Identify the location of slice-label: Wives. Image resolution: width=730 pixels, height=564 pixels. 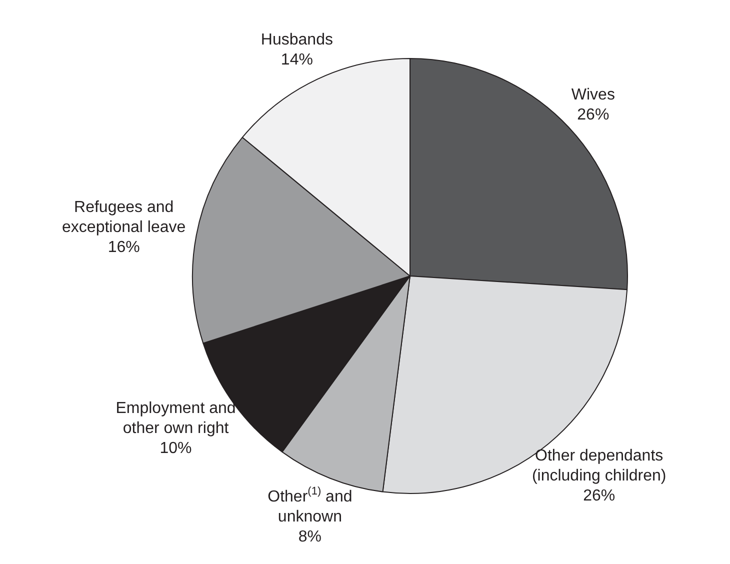
(593, 95).